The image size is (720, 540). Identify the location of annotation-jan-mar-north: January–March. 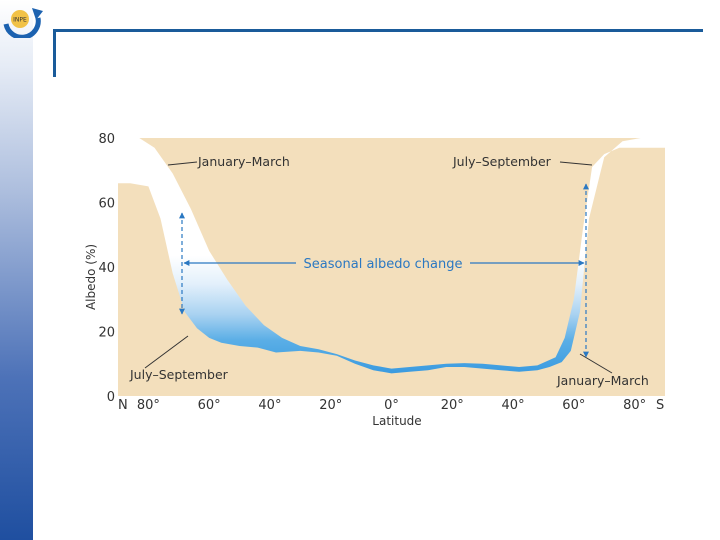
(228, 161).